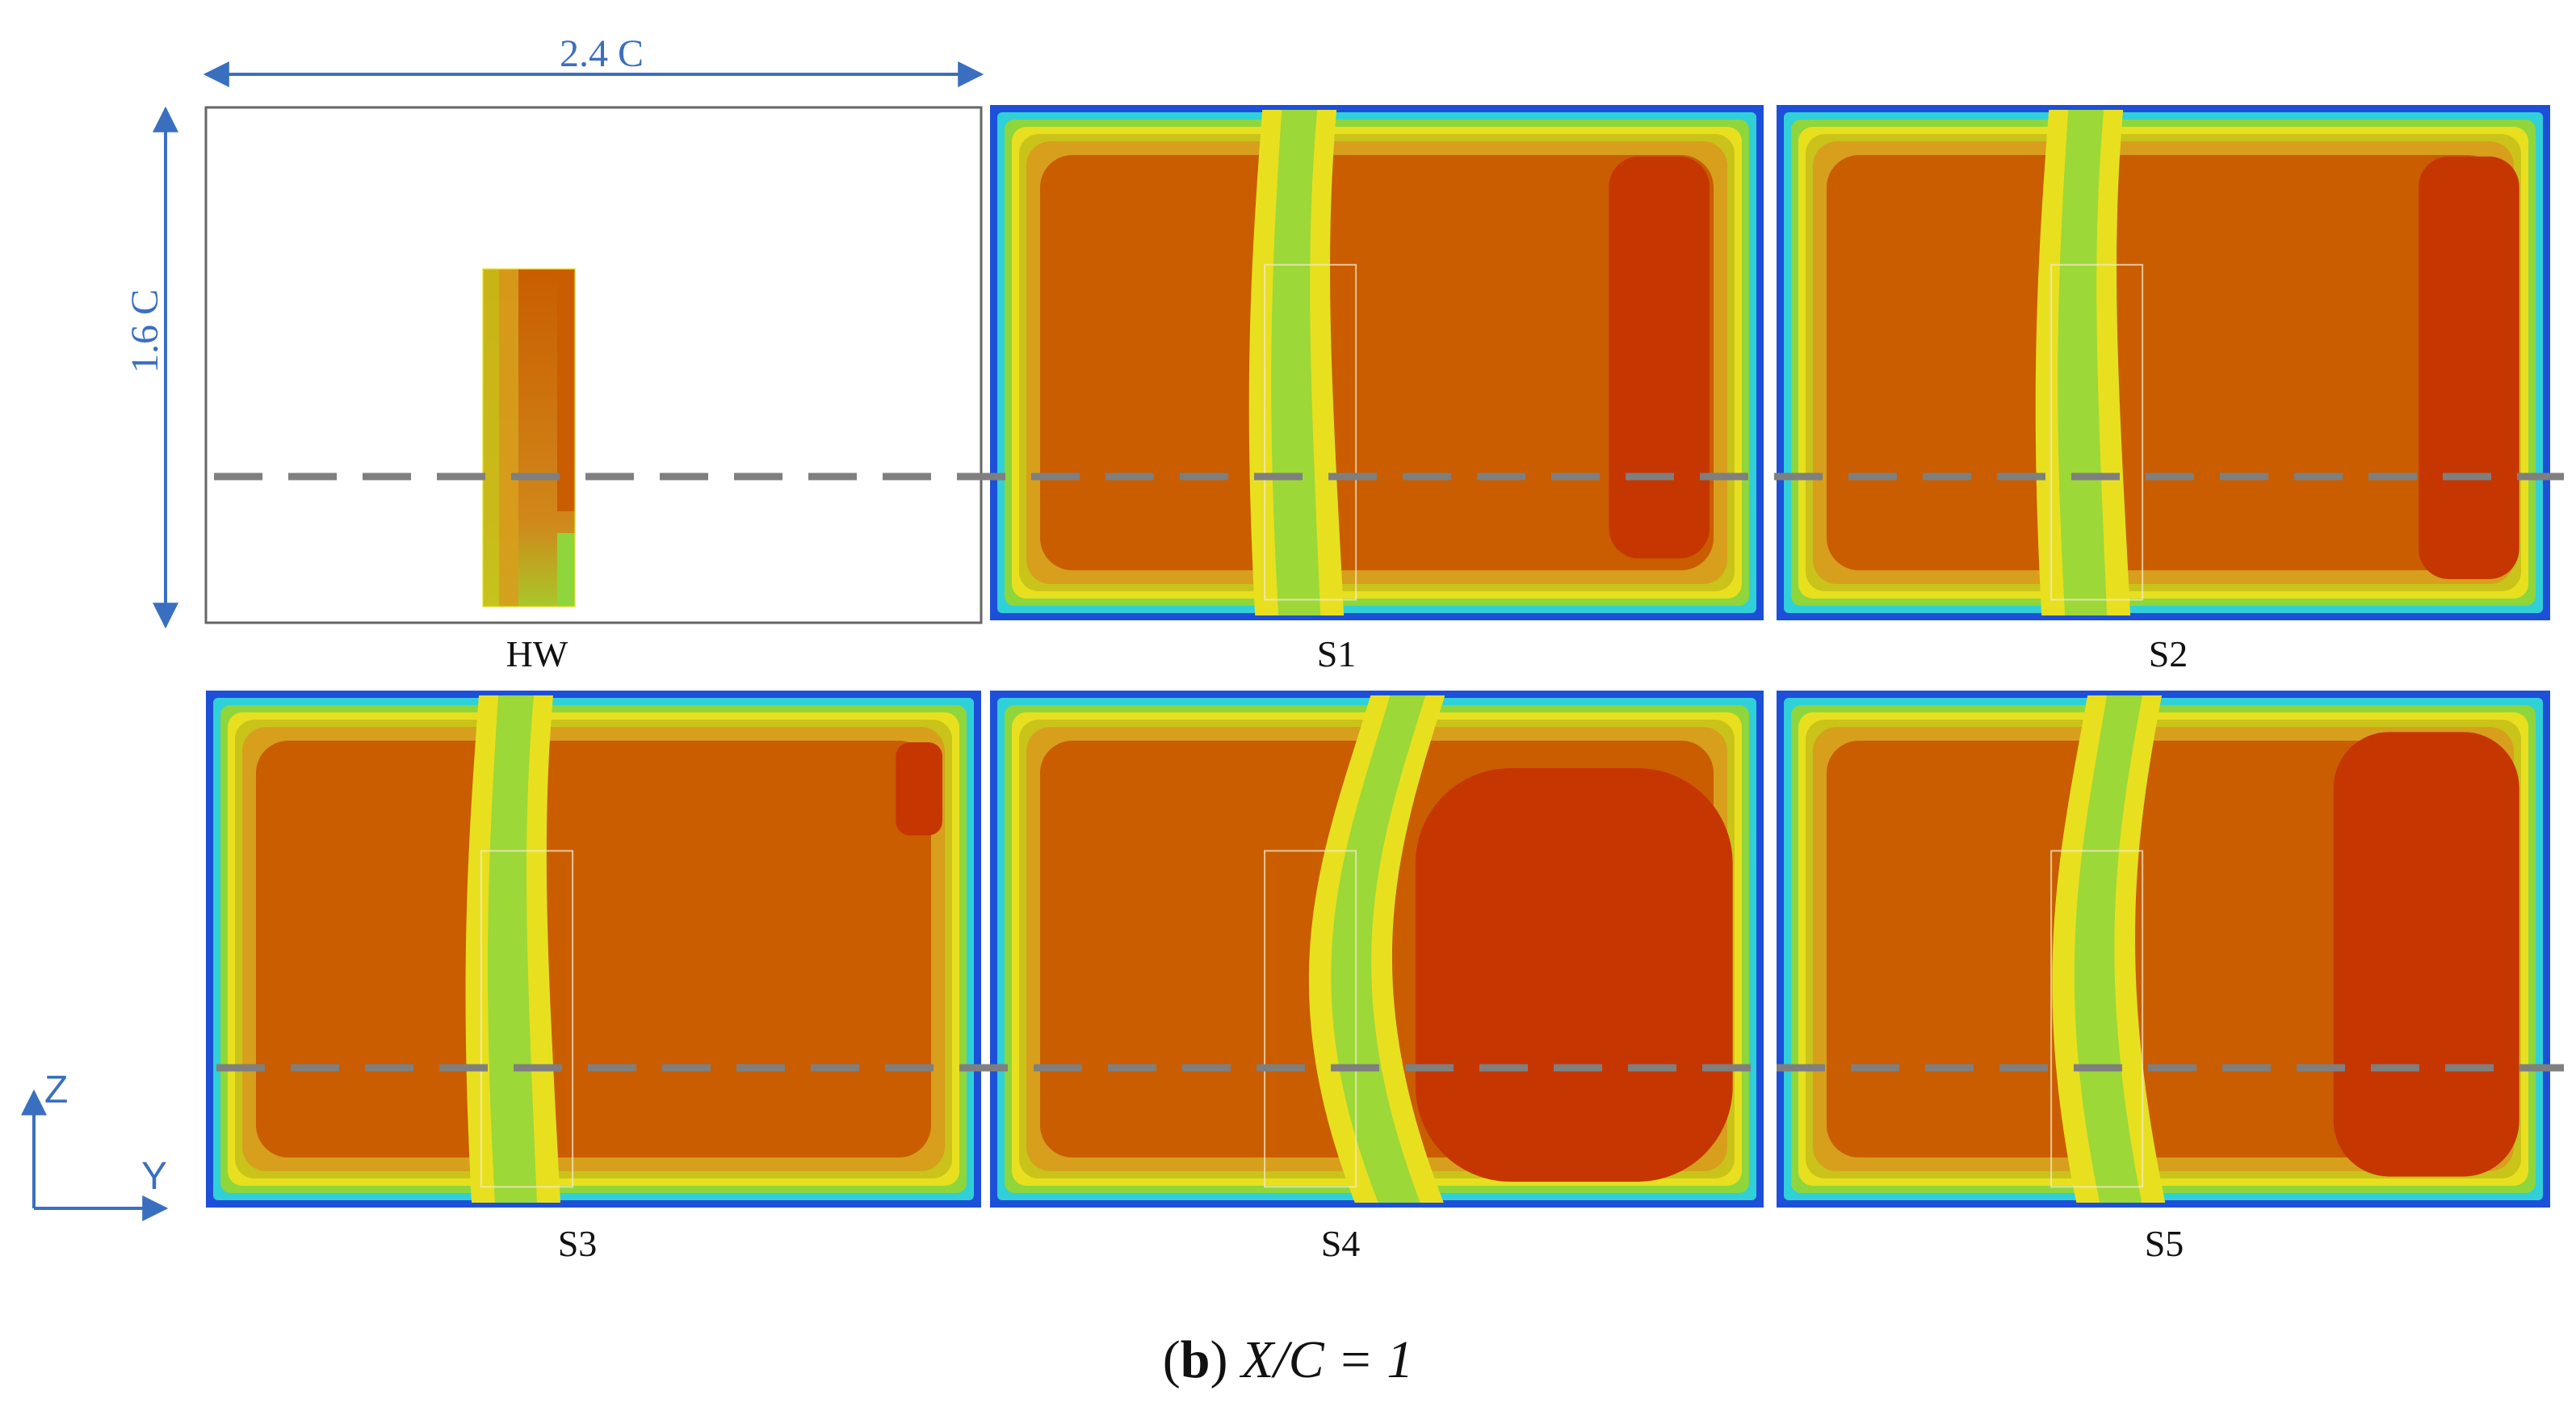 The width and height of the screenshot is (2576, 1403). Describe the element at coordinates (578, 1243) in the screenshot. I see `panel-s3-label: S3` at that location.